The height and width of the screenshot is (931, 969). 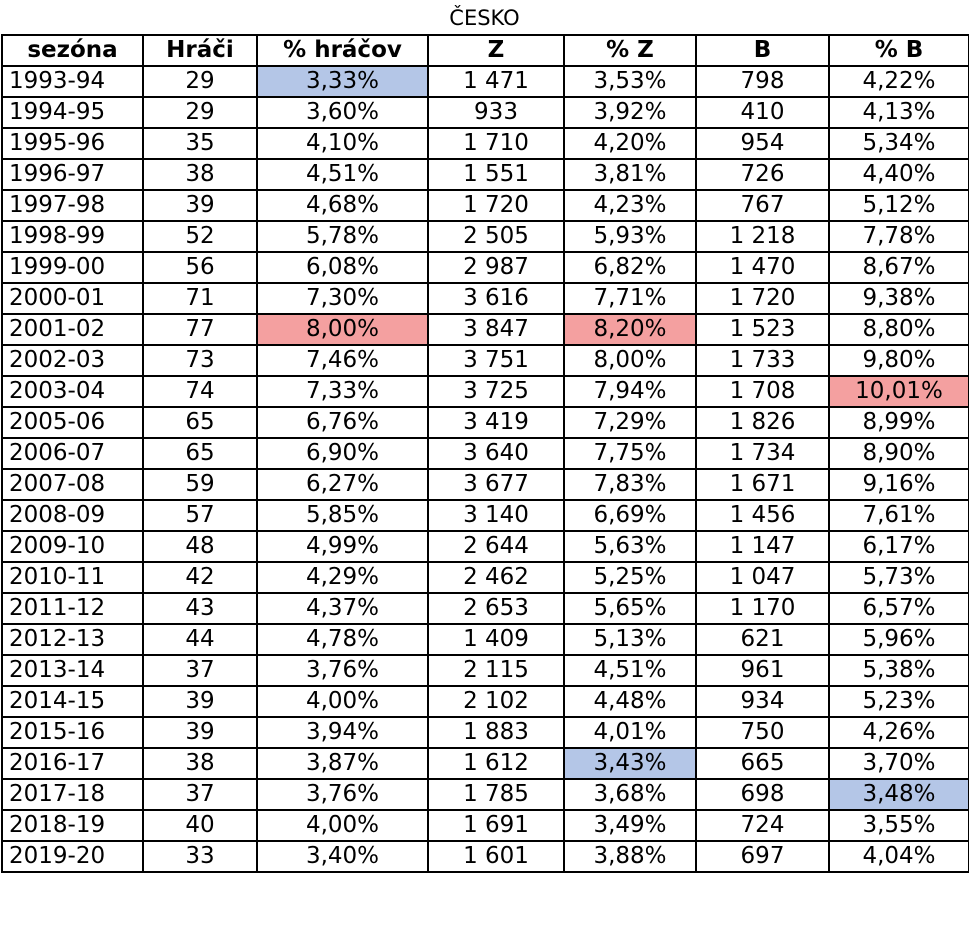 What do you see at coordinates (630, 174) in the screenshot?
I see `cell-pct-z: 3,81%` at bounding box center [630, 174].